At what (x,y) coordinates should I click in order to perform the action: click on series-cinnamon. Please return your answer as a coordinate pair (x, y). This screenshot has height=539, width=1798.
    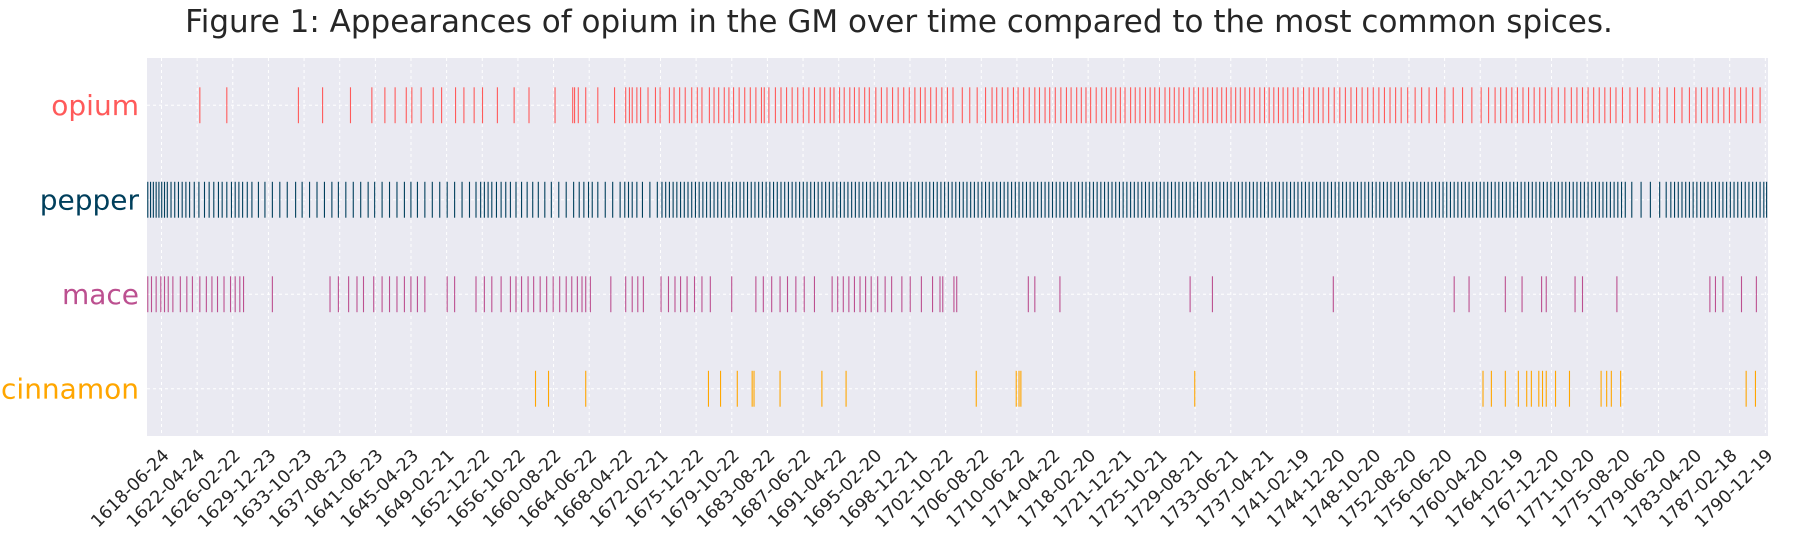
    Looking at the image, I should click on (1145, 388).